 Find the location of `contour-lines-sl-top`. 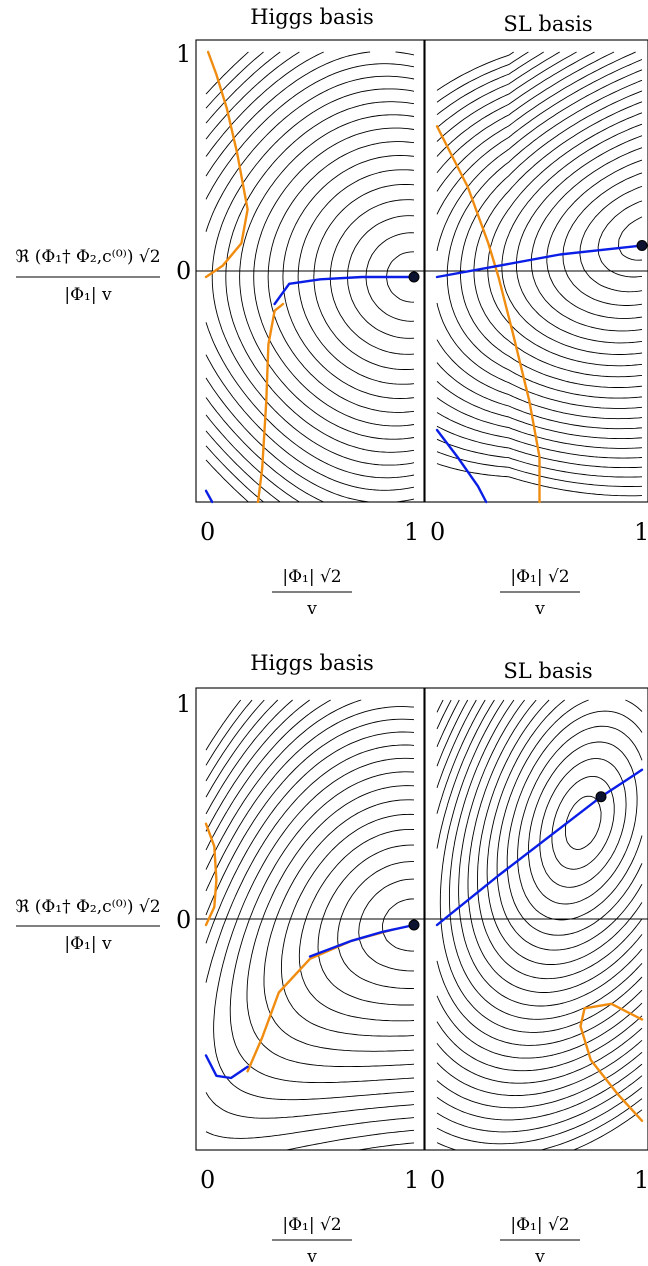

contour-lines-sl-top is located at coordinates (539, 274).